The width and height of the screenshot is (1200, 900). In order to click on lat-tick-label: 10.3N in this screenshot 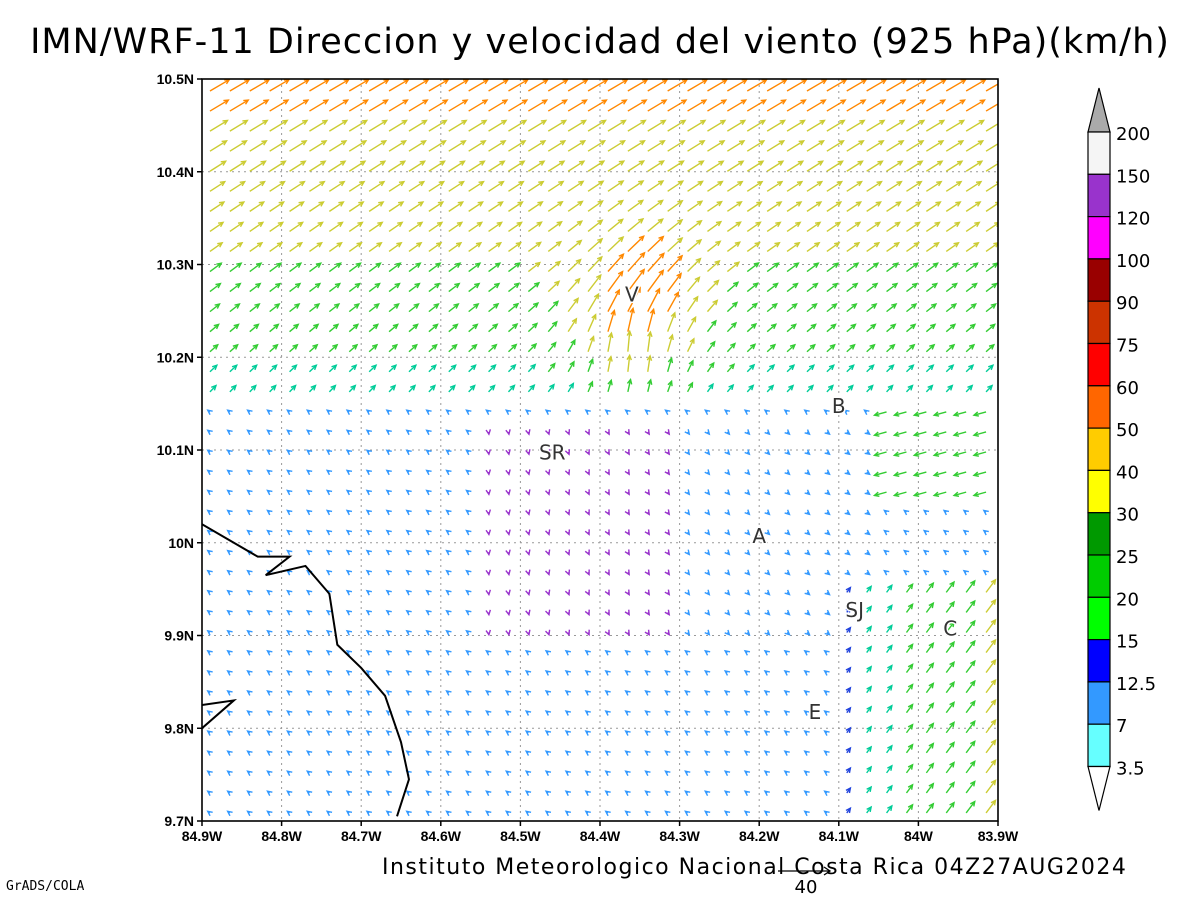, I will do `click(175, 265)`.